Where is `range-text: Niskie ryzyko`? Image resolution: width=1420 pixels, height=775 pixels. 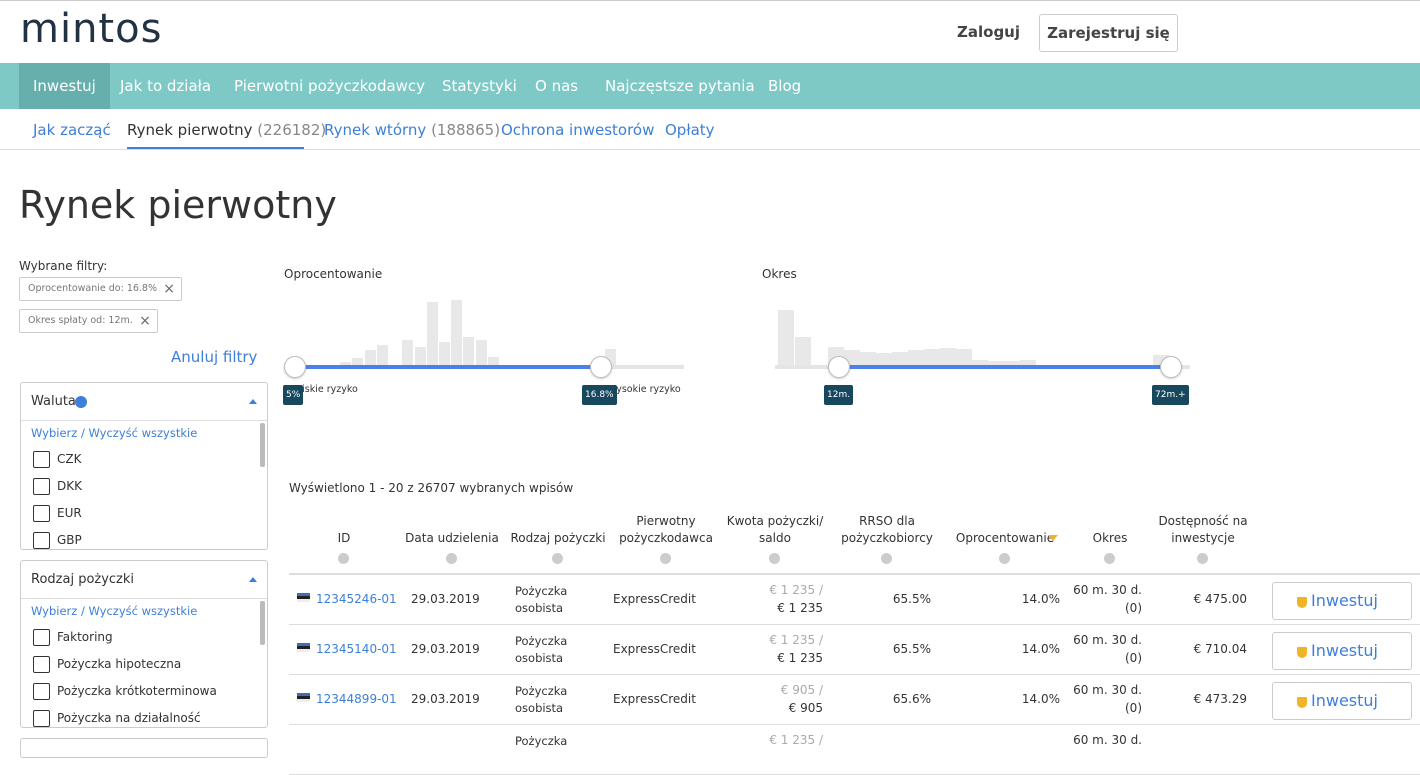
range-text: Niskie ryzyko is located at coordinates (326, 389).